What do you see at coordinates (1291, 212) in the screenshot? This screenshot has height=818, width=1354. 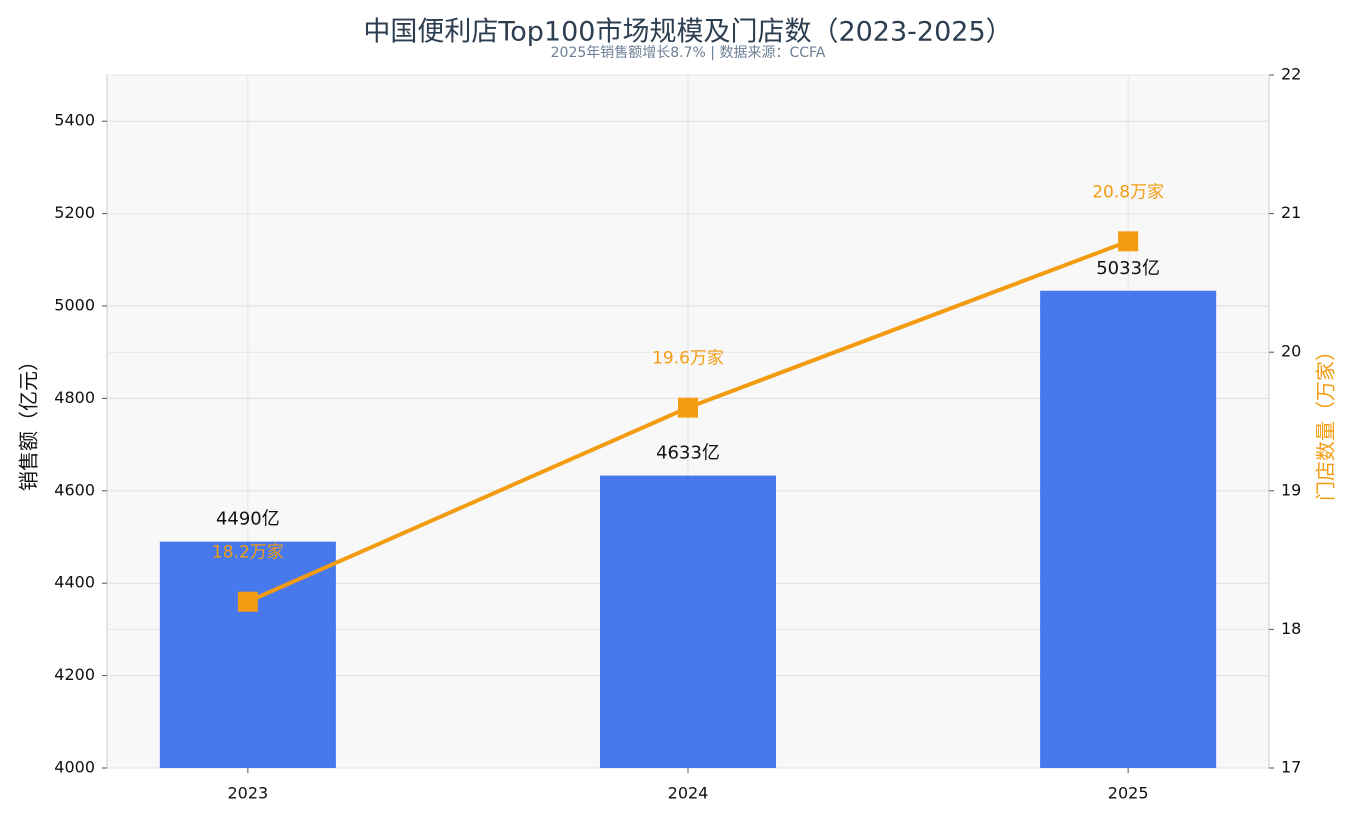 I see `y2-tick-label: 21` at bounding box center [1291, 212].